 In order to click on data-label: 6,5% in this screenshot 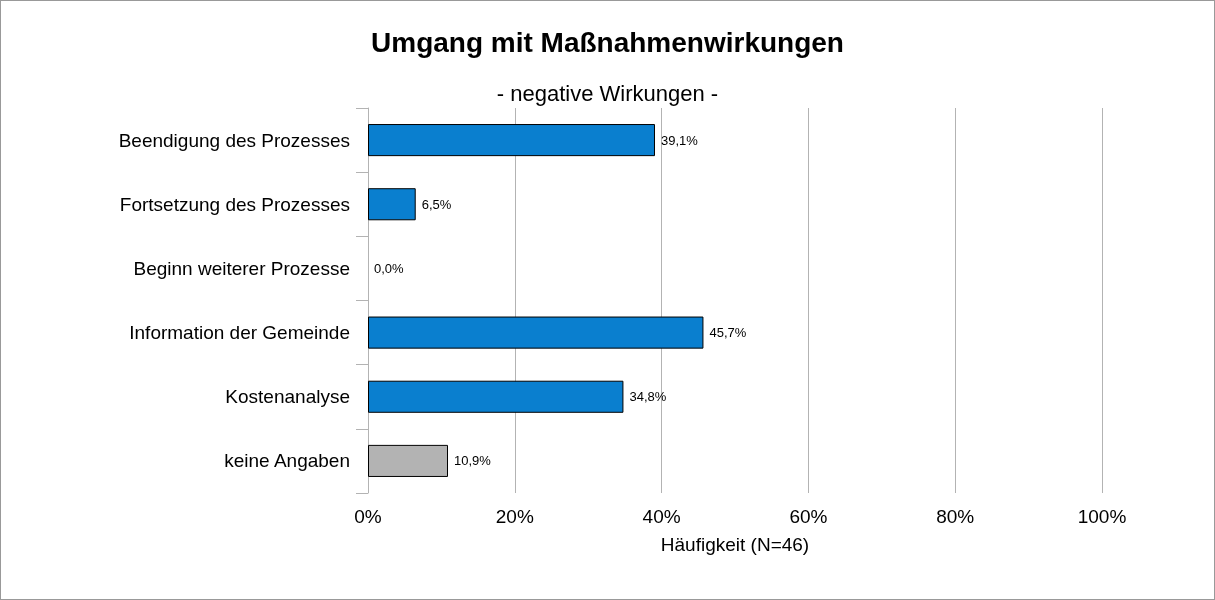, I will do `click(436, 204)`.